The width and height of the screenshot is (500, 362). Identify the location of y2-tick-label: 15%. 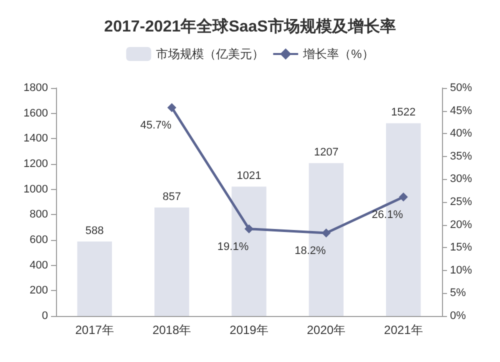
(461, 248).